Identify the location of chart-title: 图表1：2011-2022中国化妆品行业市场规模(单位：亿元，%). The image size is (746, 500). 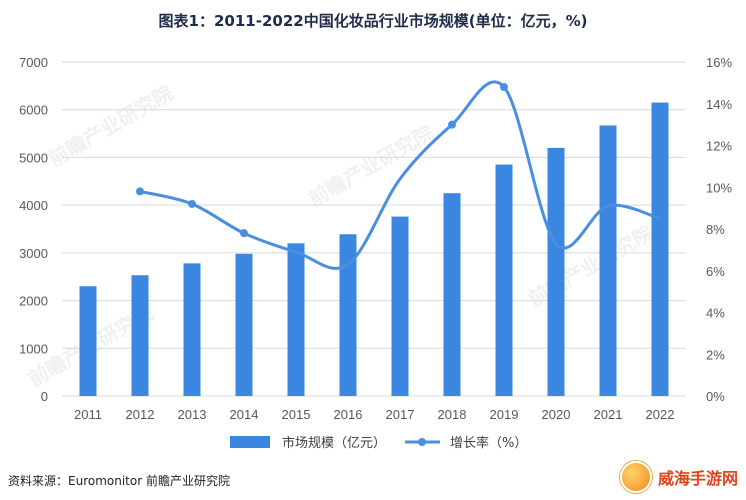
(373, 21).